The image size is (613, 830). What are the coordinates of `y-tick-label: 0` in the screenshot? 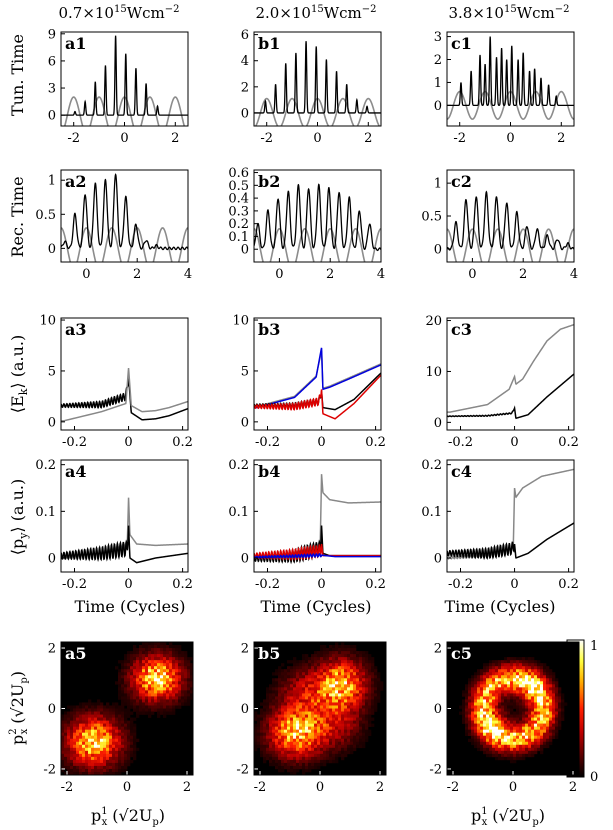 It's located at (245, 113).